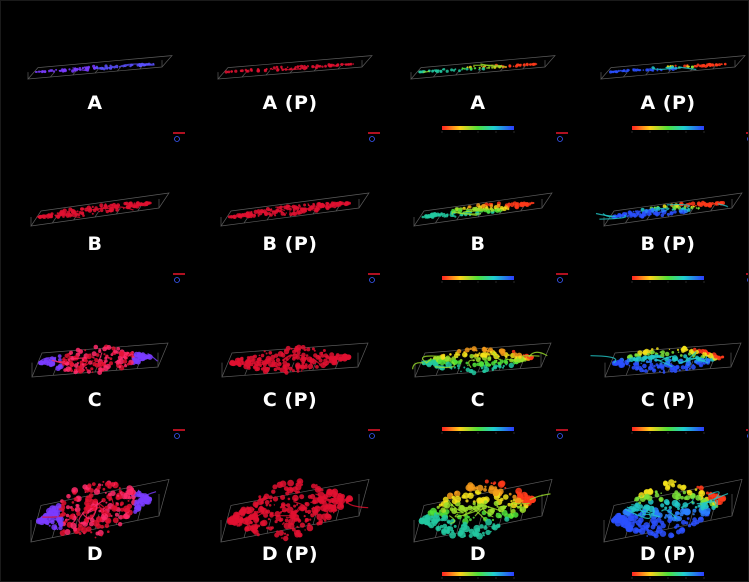 This screenshot has width=749, height=582. Describe the element at coordinates (562, 133) in the screenshot. I see `panel-a-3-scale-mark` at that location.